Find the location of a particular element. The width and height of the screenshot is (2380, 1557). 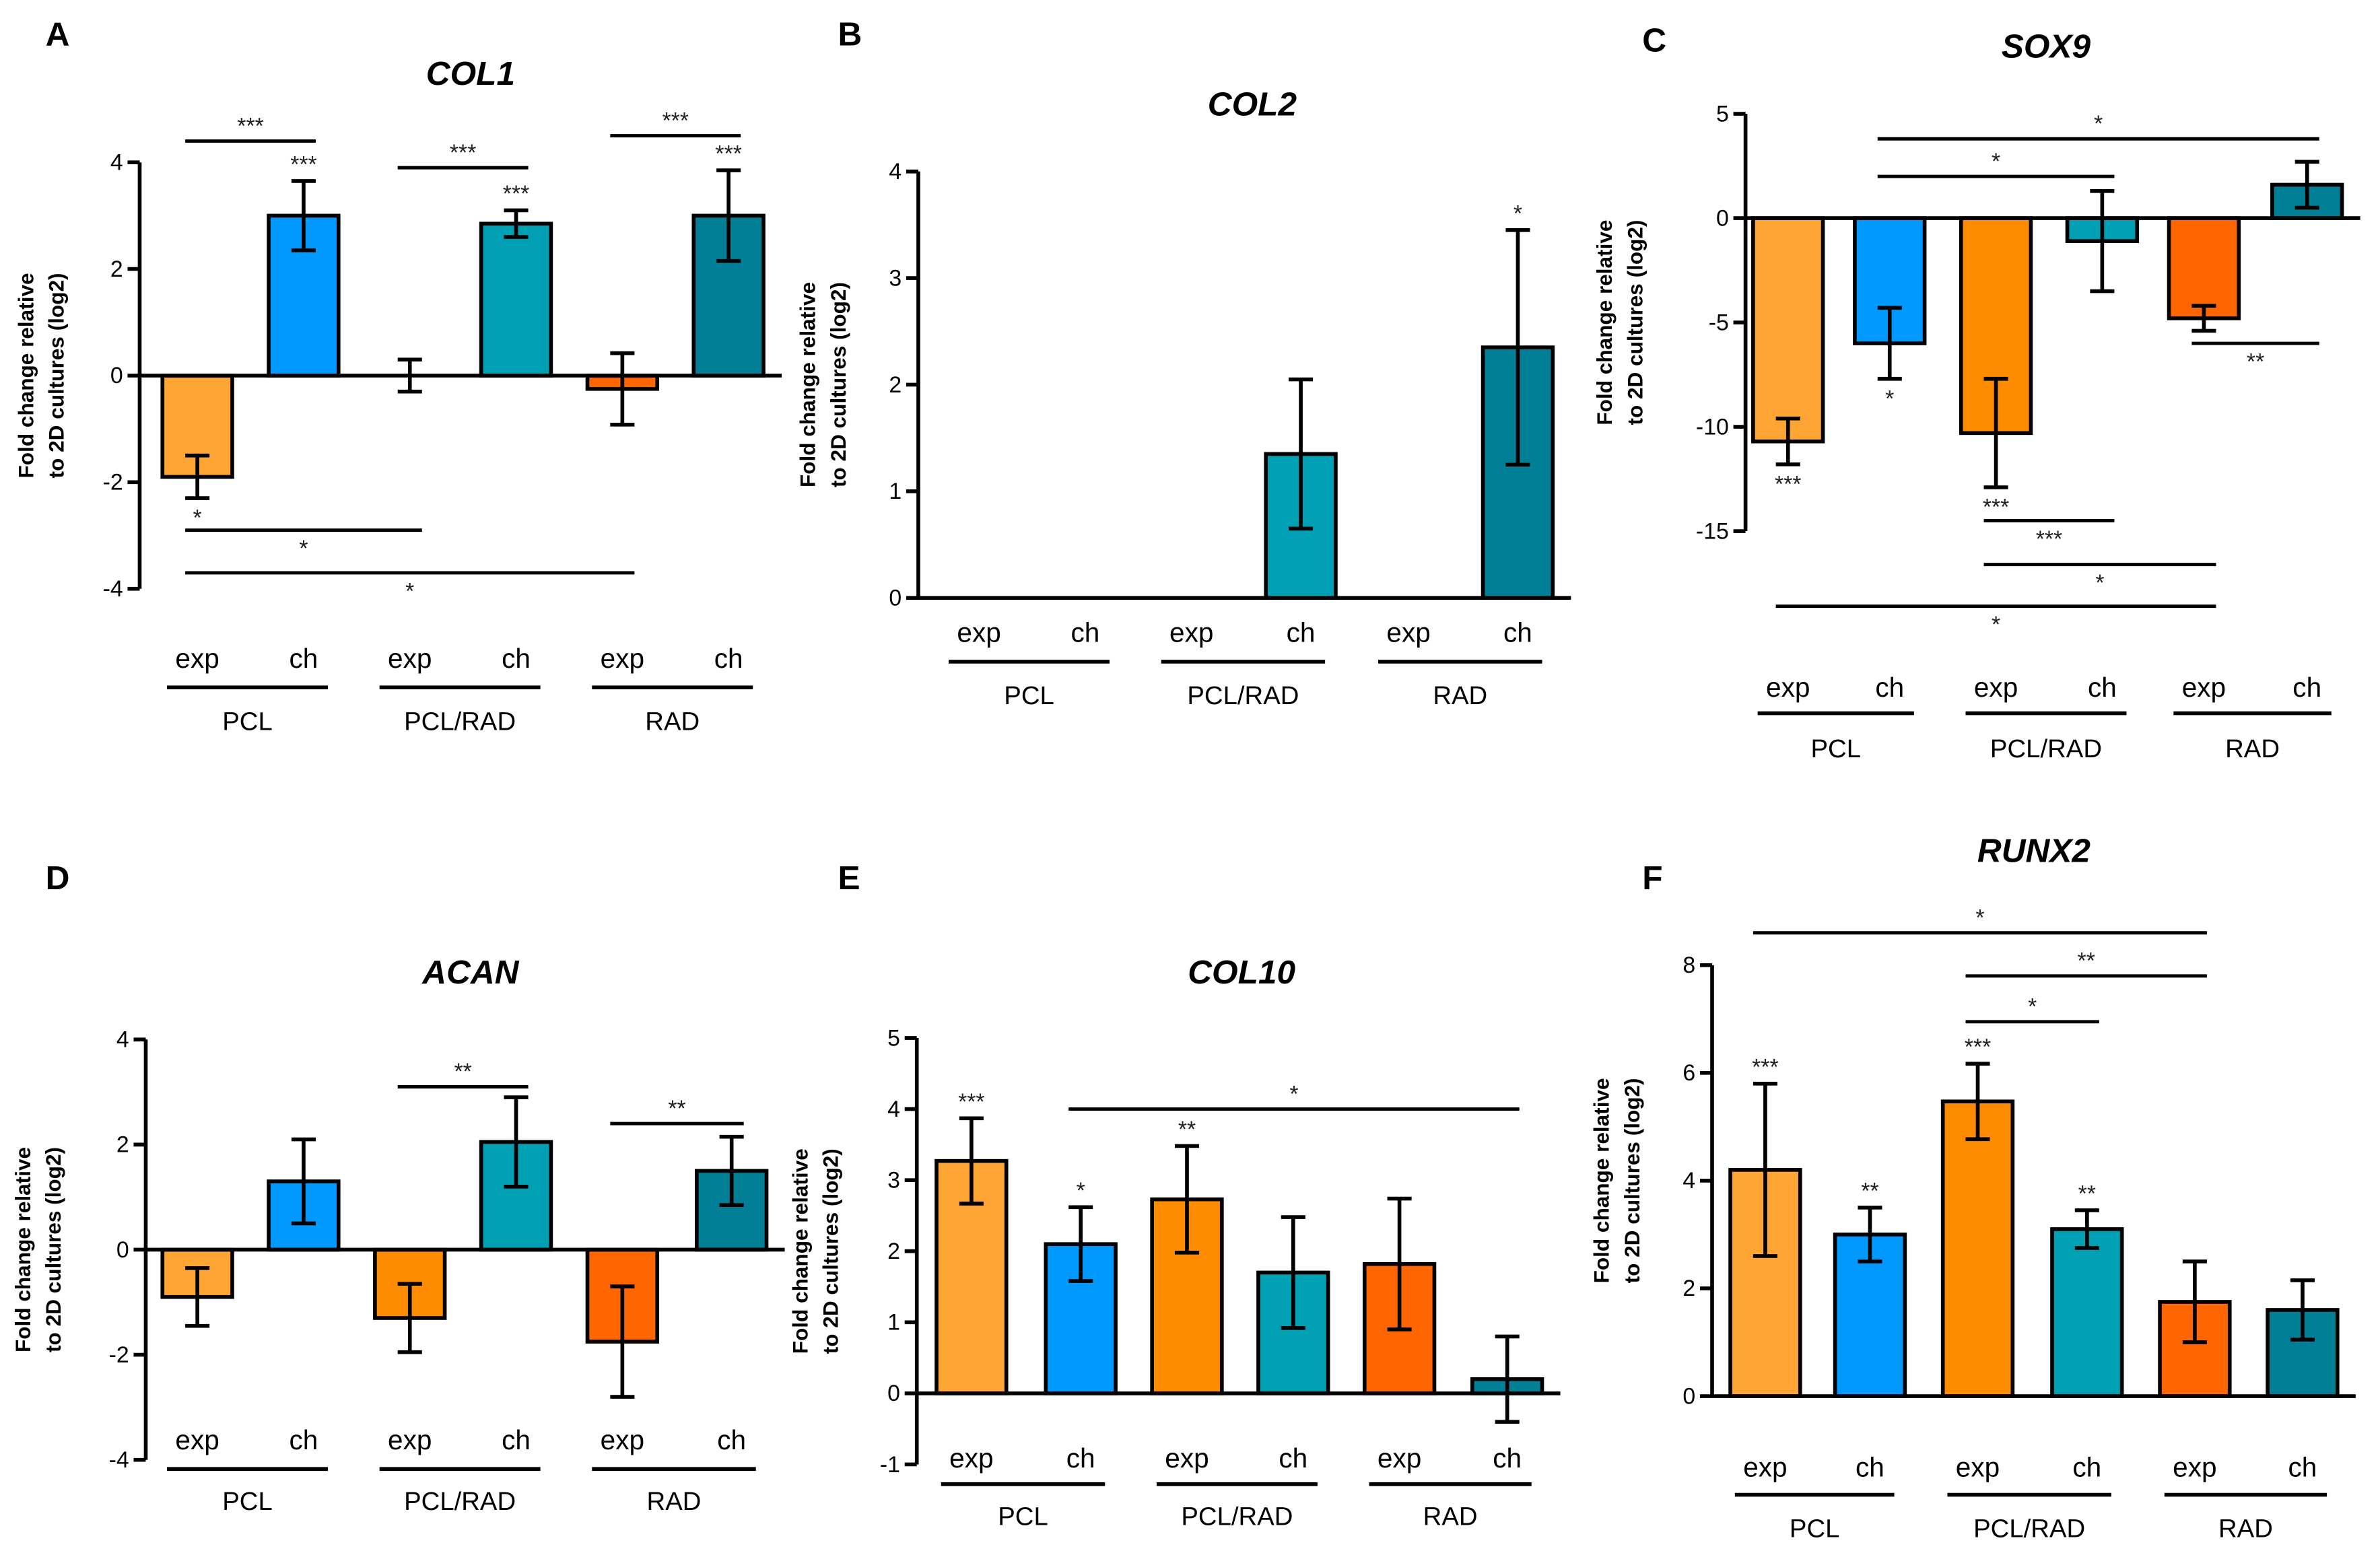

y-tick-label: -2 is located at coordinates (119, 1355).